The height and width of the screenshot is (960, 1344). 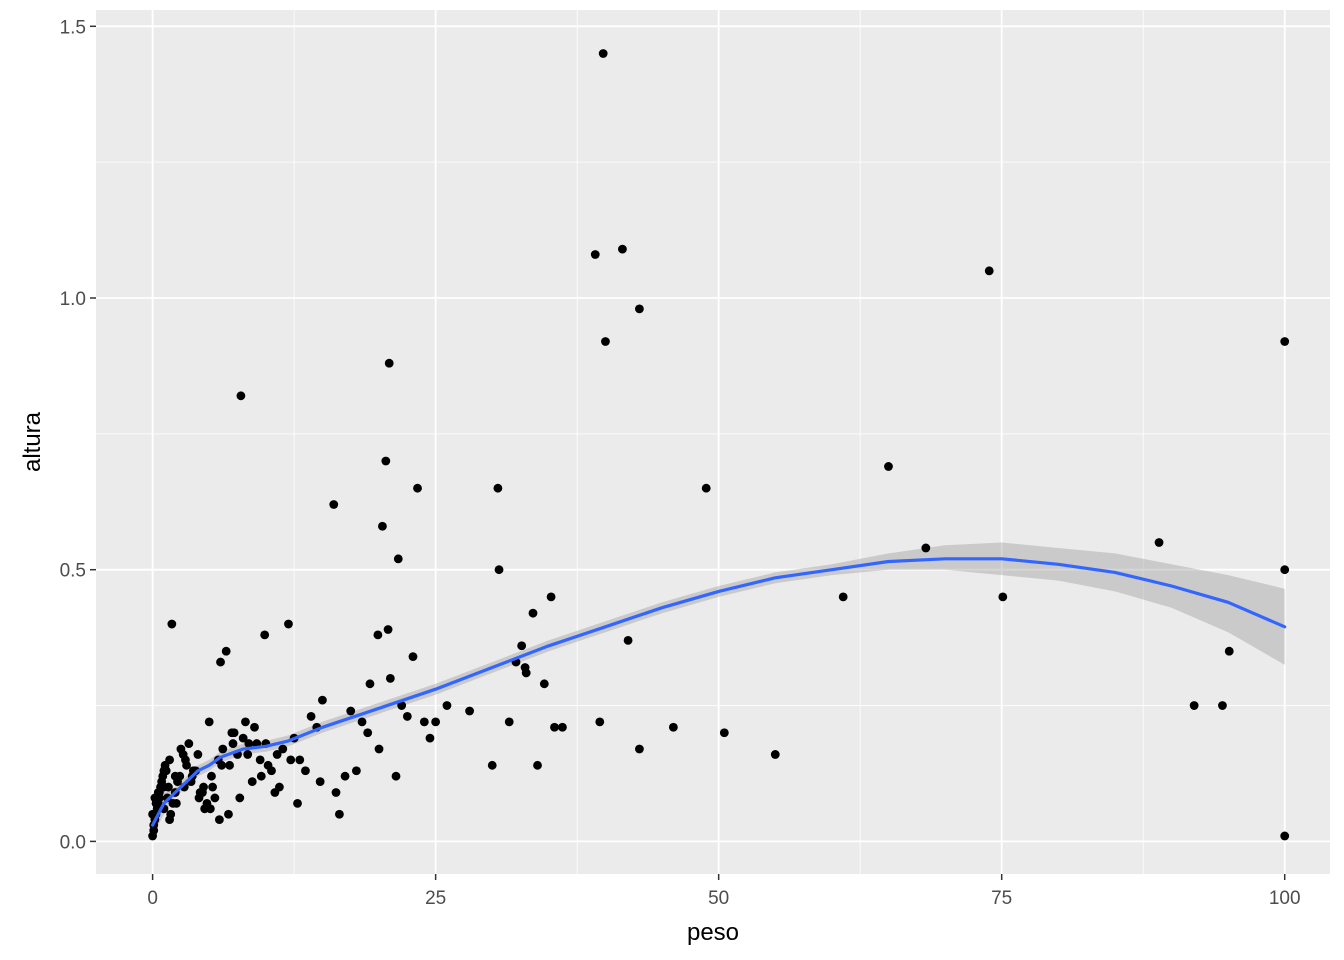 I want to click on y-tick-label: 0.0, so click(x=73, y=842).